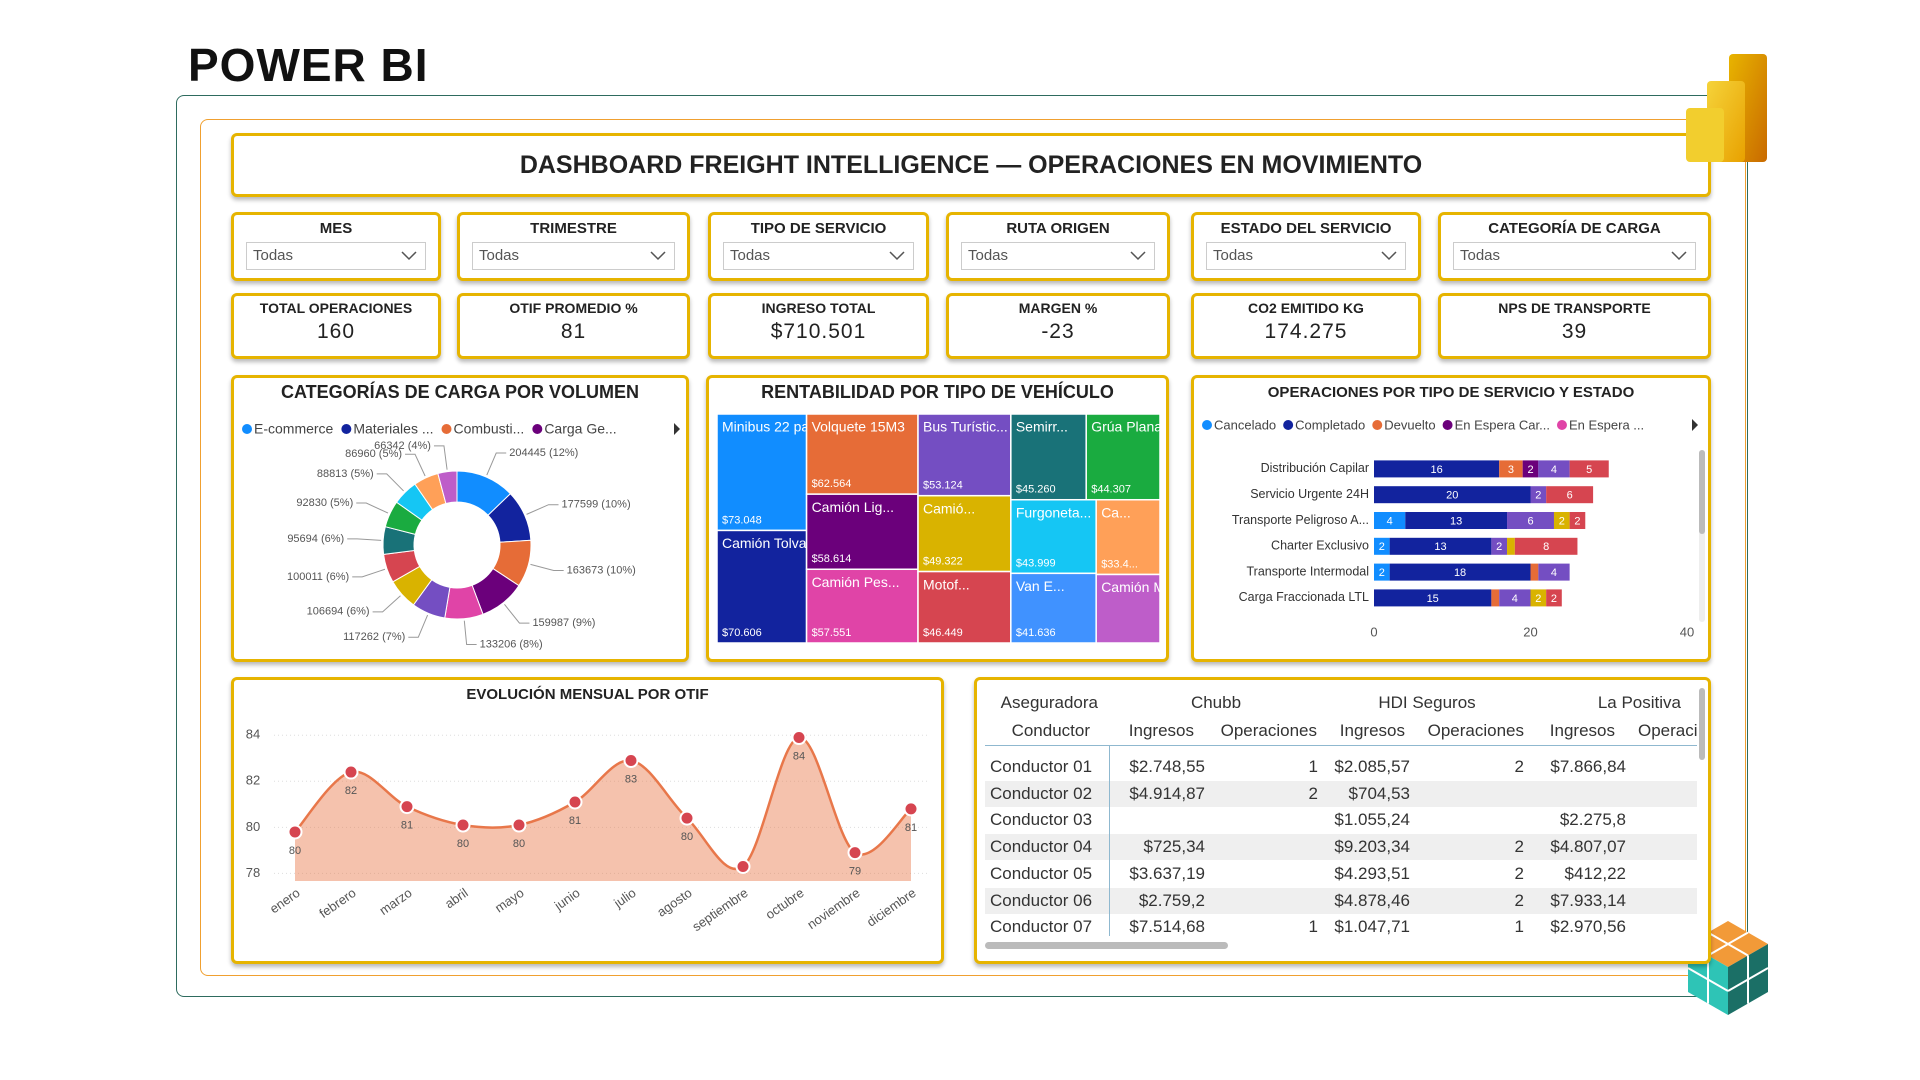 Image resolution: width=1920 pixels, height=1080 pixels. What do you see at coordinates (1041, 793) in the screenshot?
I see `table-cell: Conductor 02` at bounding box center [1041, 793].